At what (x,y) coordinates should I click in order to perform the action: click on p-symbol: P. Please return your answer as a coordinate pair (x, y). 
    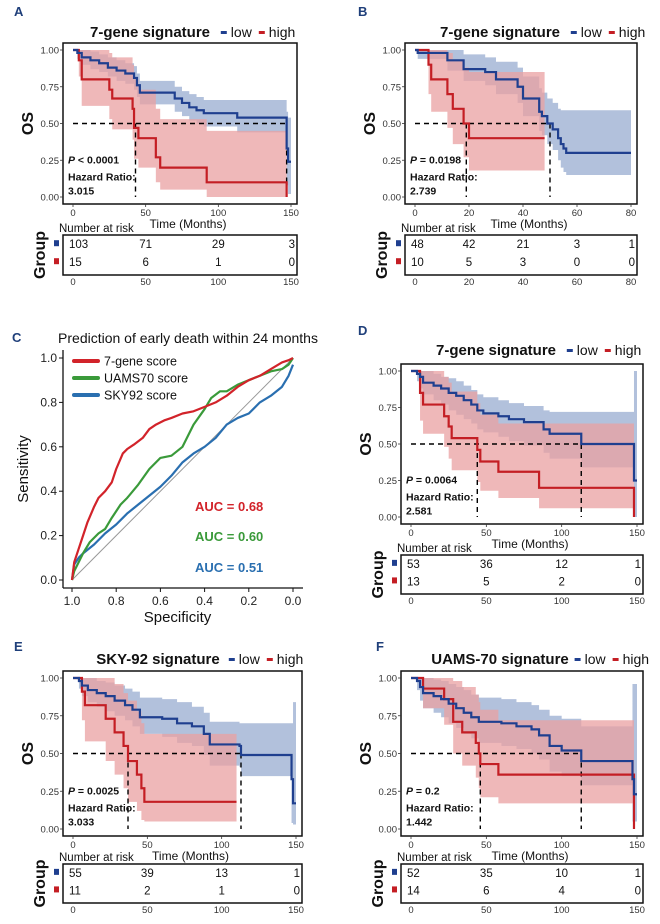
    Looking at the image, I should click on (72, 791).